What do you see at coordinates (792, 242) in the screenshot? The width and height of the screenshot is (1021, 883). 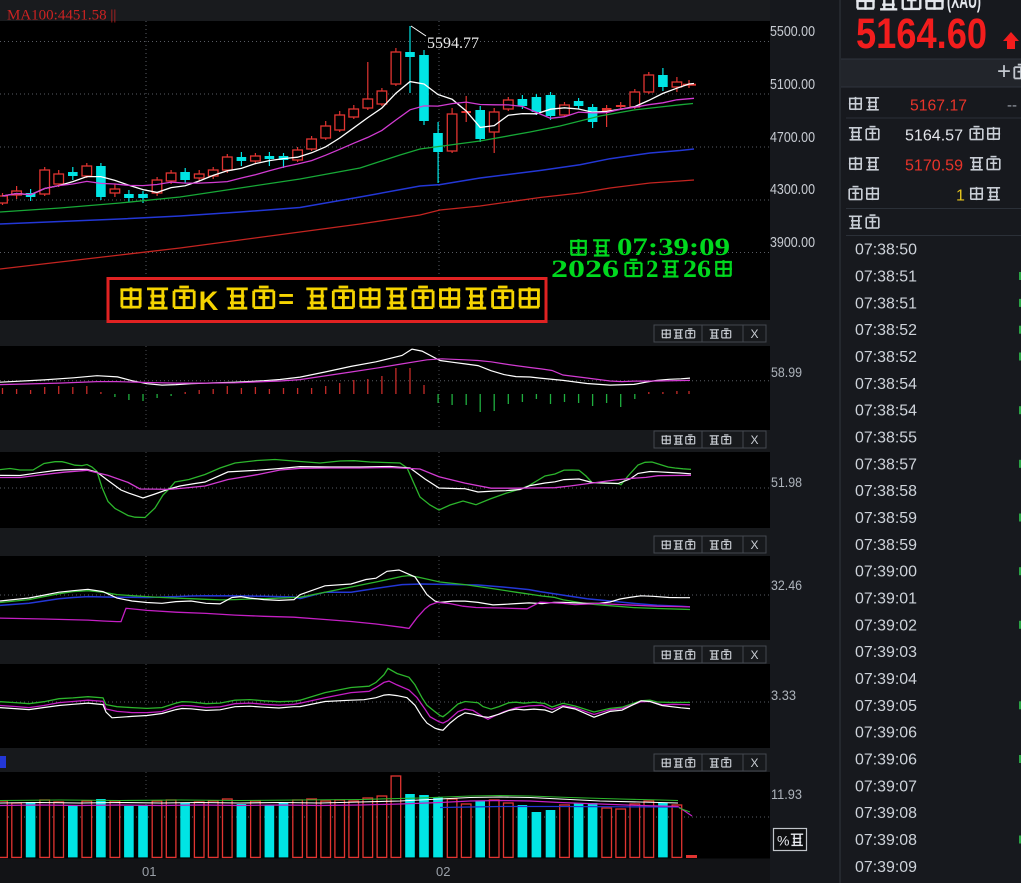 I see `svg-text: 3900.00` at bounding box center [792, 242].